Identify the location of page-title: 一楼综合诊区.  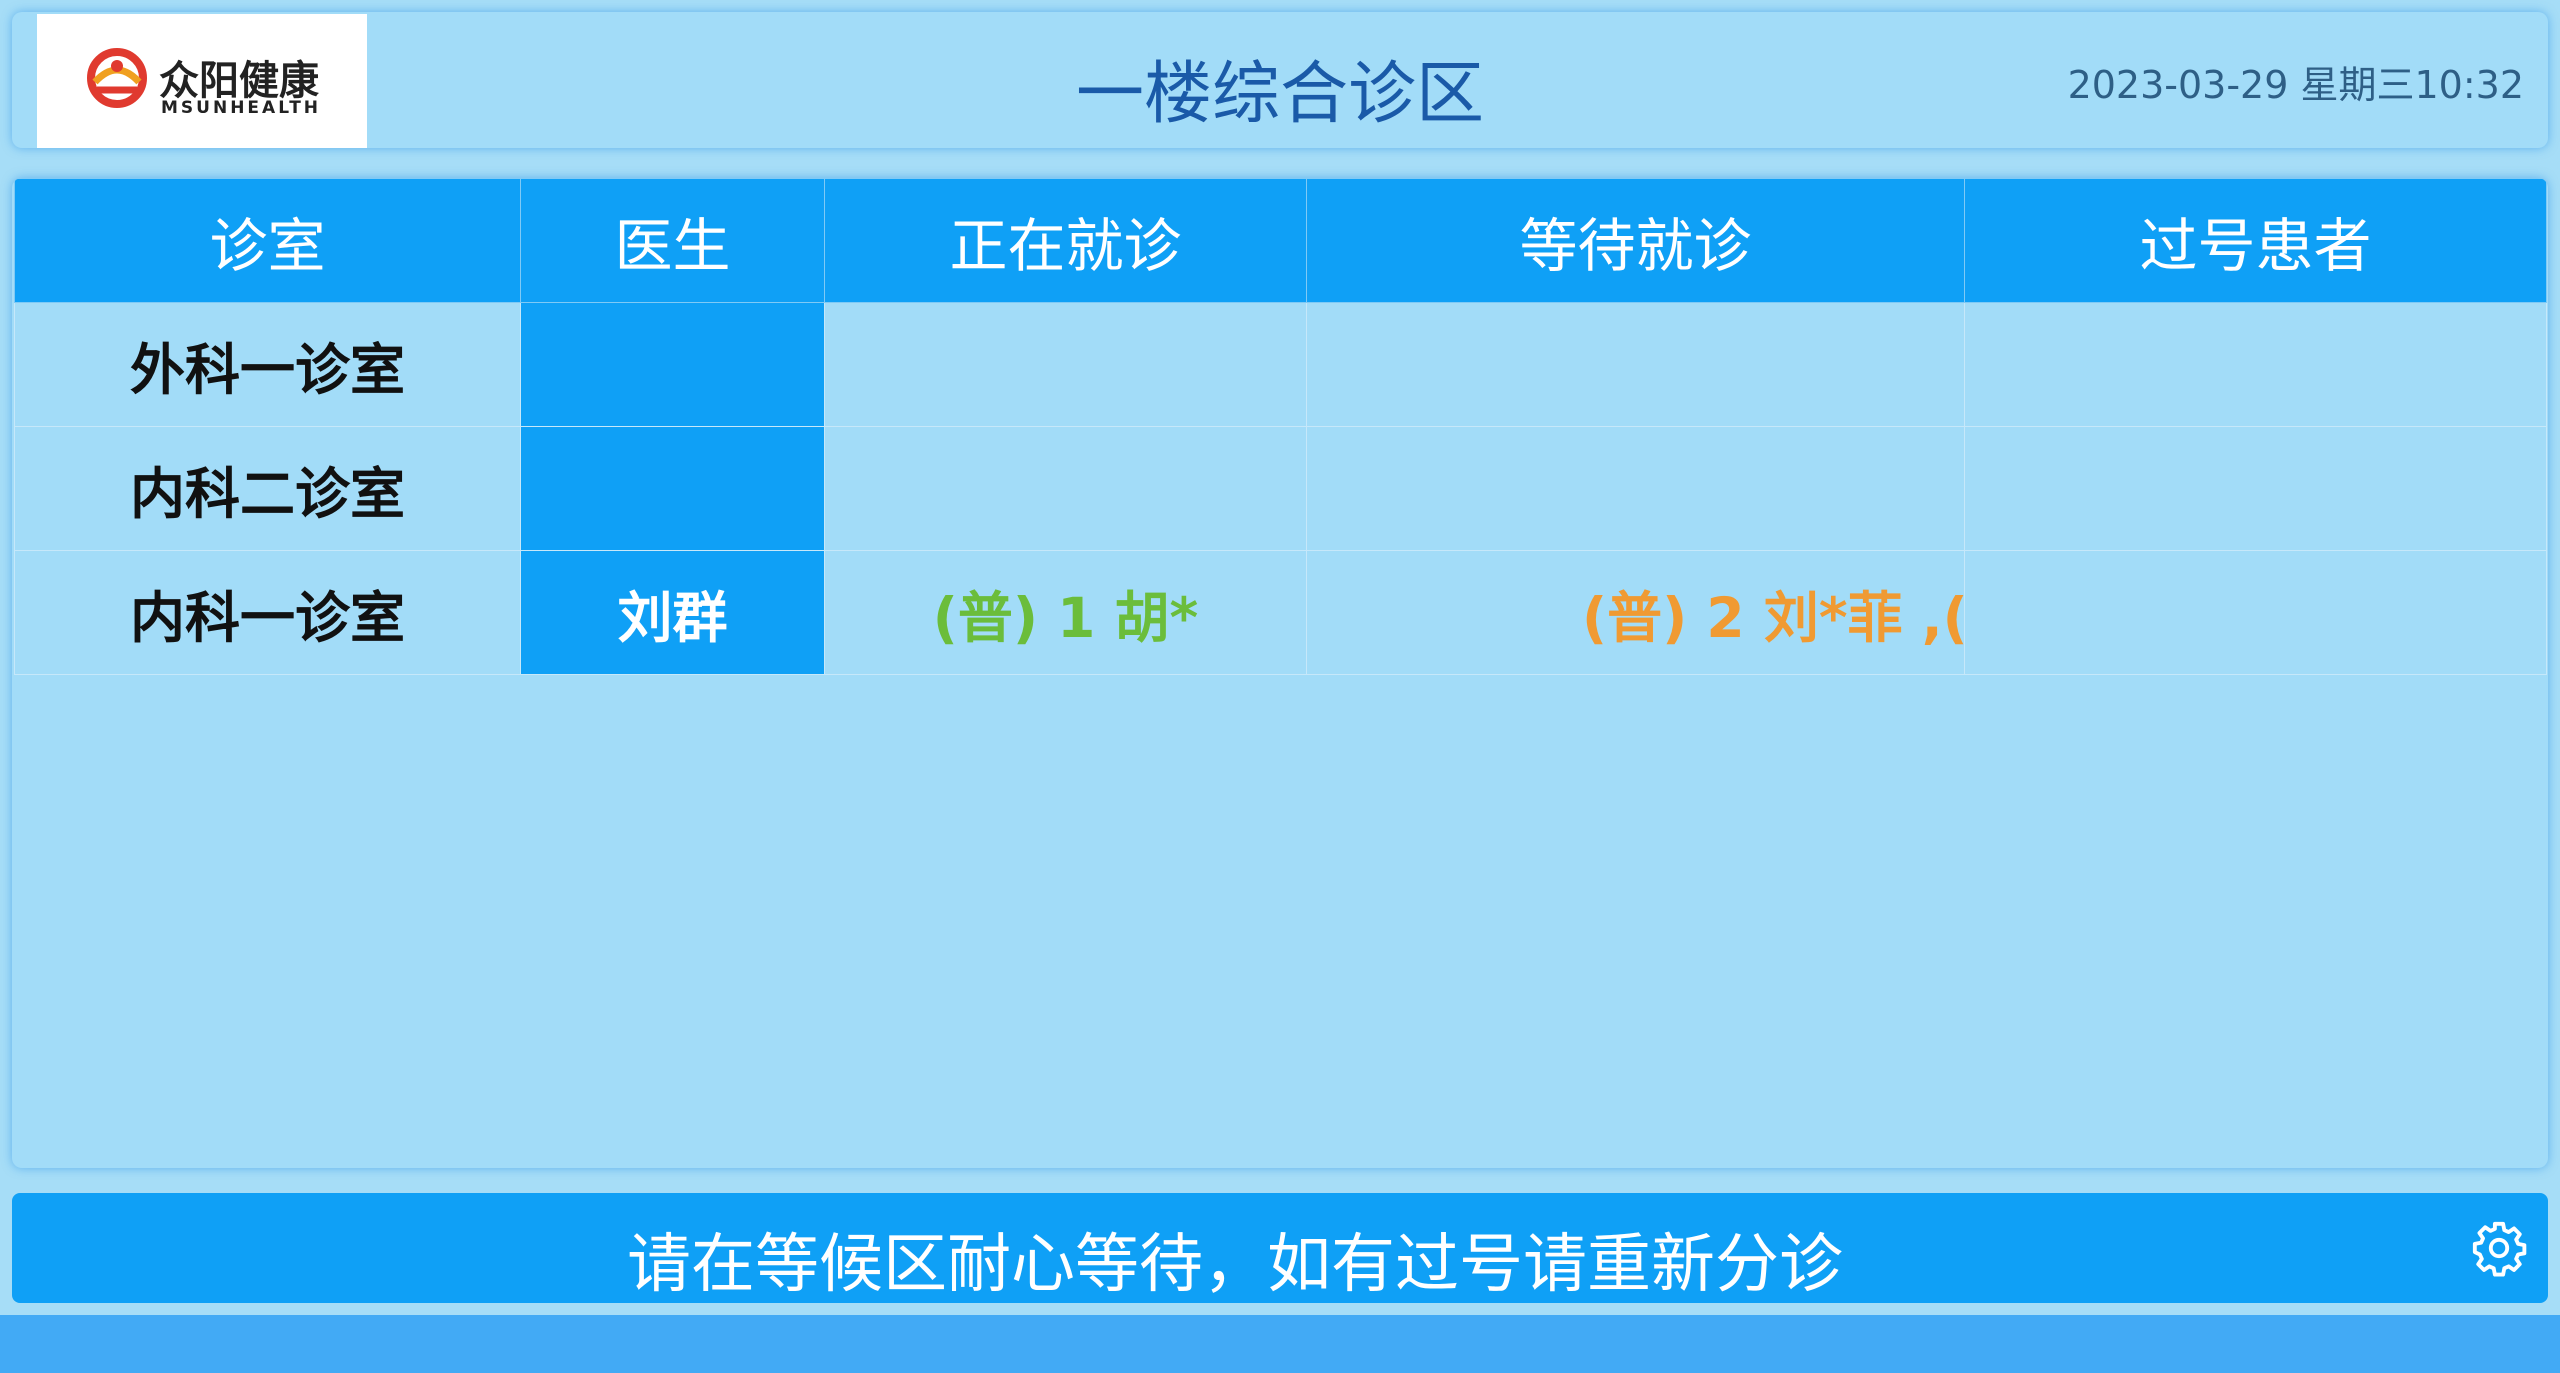
(1279, 94).